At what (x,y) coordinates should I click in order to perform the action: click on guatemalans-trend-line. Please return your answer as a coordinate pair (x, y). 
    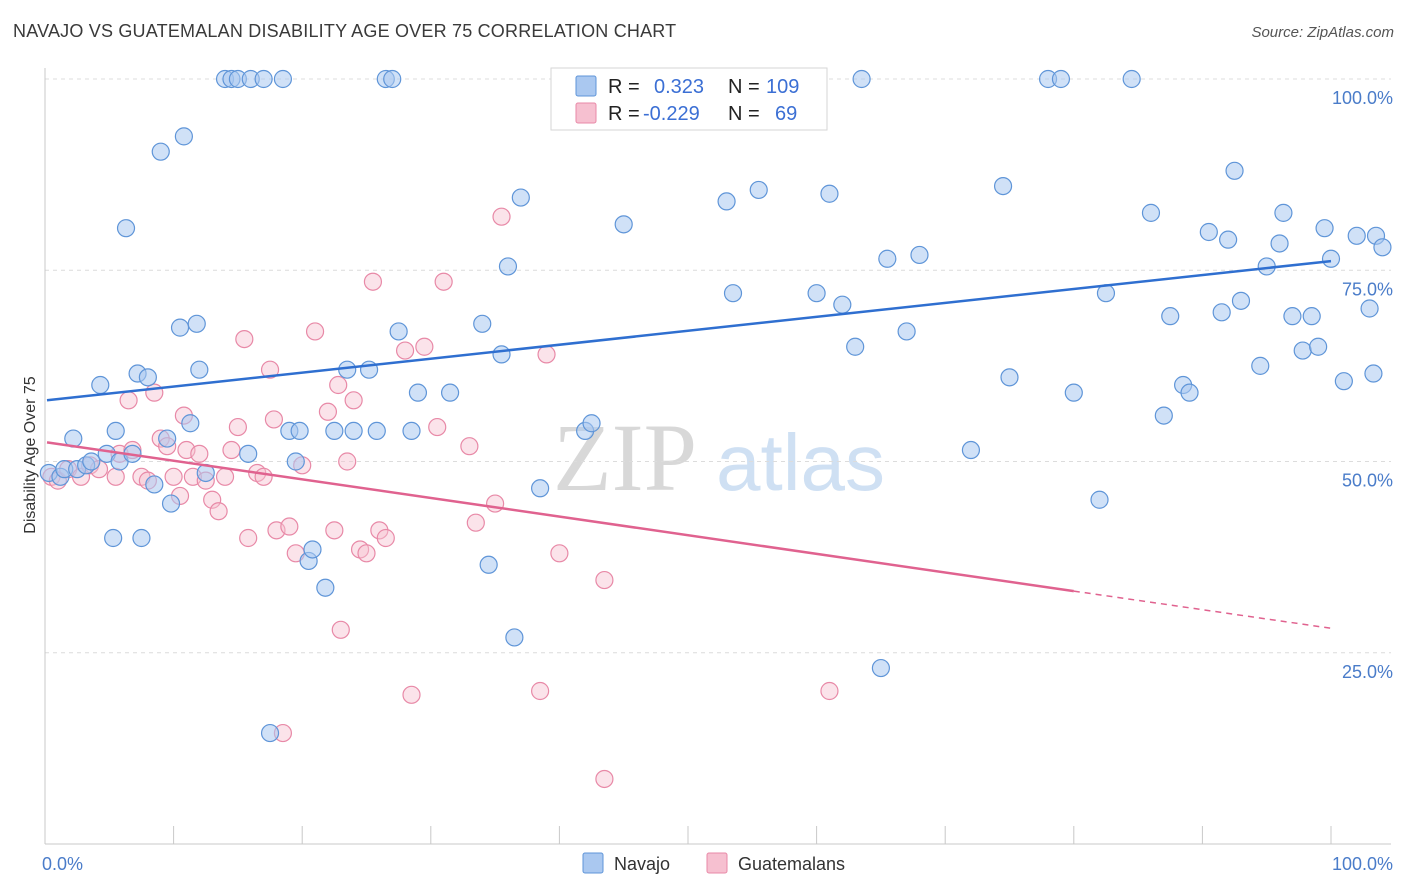
    Looking at the image, I should click on (560, 517).